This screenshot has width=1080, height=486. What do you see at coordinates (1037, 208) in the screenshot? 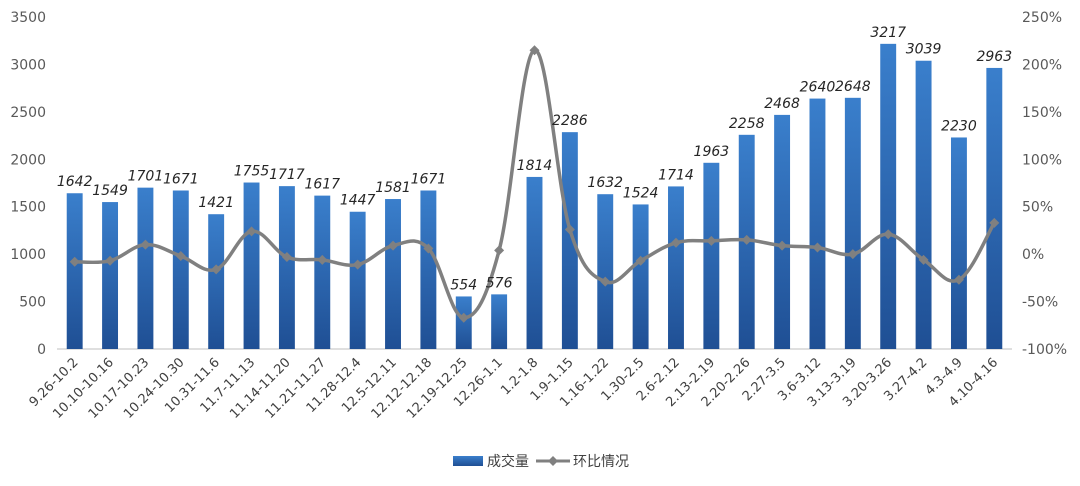
I see `y-right-tick-label: 50%` at bounding box center [1037, 208].